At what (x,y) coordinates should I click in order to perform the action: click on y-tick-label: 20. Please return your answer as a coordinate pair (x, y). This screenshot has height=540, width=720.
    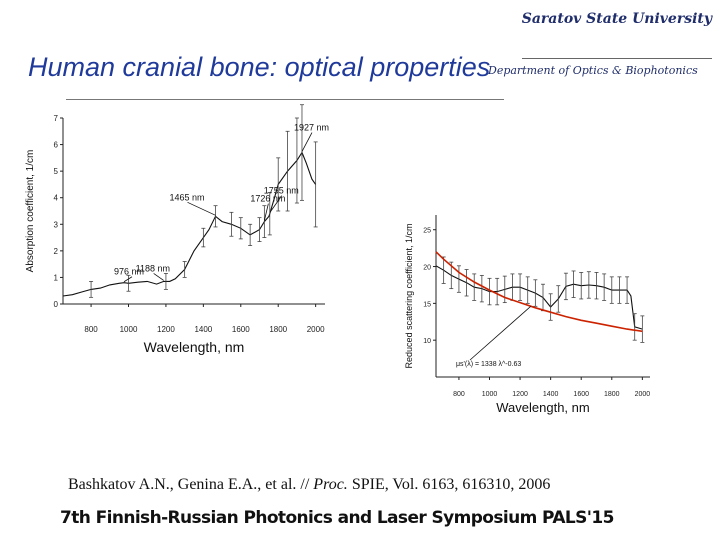
    Looking at the image, I should click on (427, 268).